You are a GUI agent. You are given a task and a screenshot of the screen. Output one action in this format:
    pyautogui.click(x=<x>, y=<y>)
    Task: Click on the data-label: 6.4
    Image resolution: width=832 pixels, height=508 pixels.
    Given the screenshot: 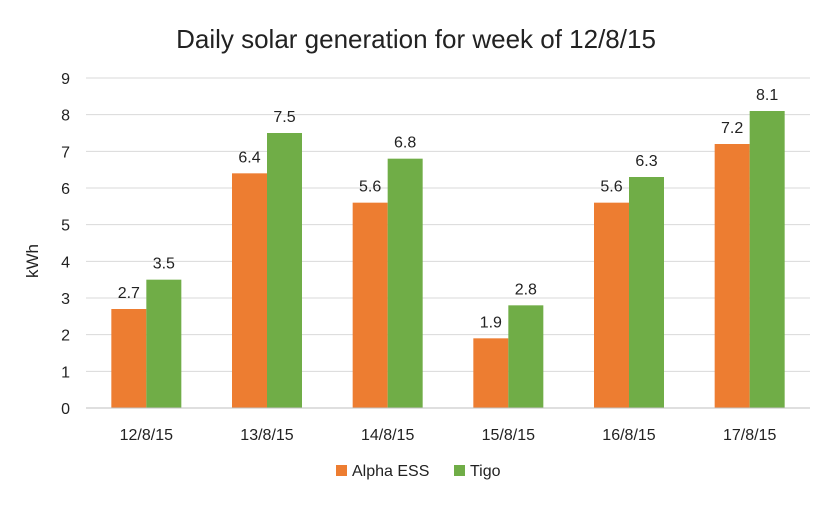 What is the action you would take?
    pyautogui.click(x=249, y=157)
    